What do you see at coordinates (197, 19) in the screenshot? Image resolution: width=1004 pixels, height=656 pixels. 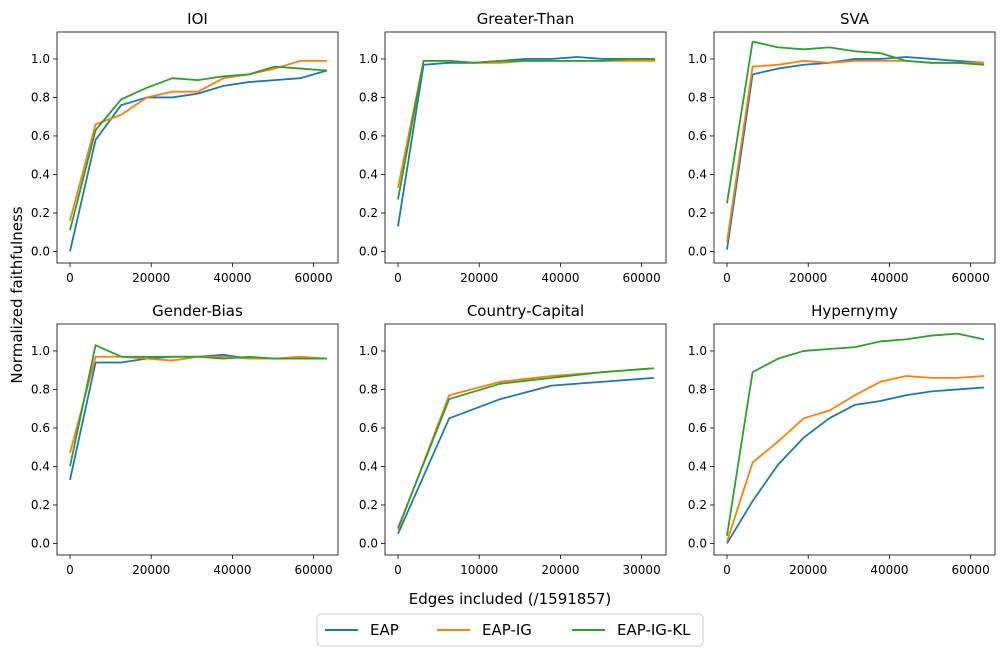 I see `panel-title: IOI` at bounding box center [197, 19].